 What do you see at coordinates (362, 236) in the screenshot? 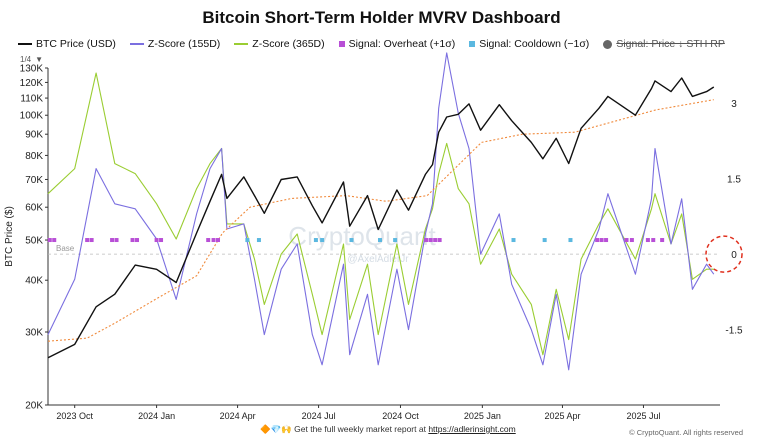
I see `watermark-brand: CryptoQuant` at bounding box center [362, 236].